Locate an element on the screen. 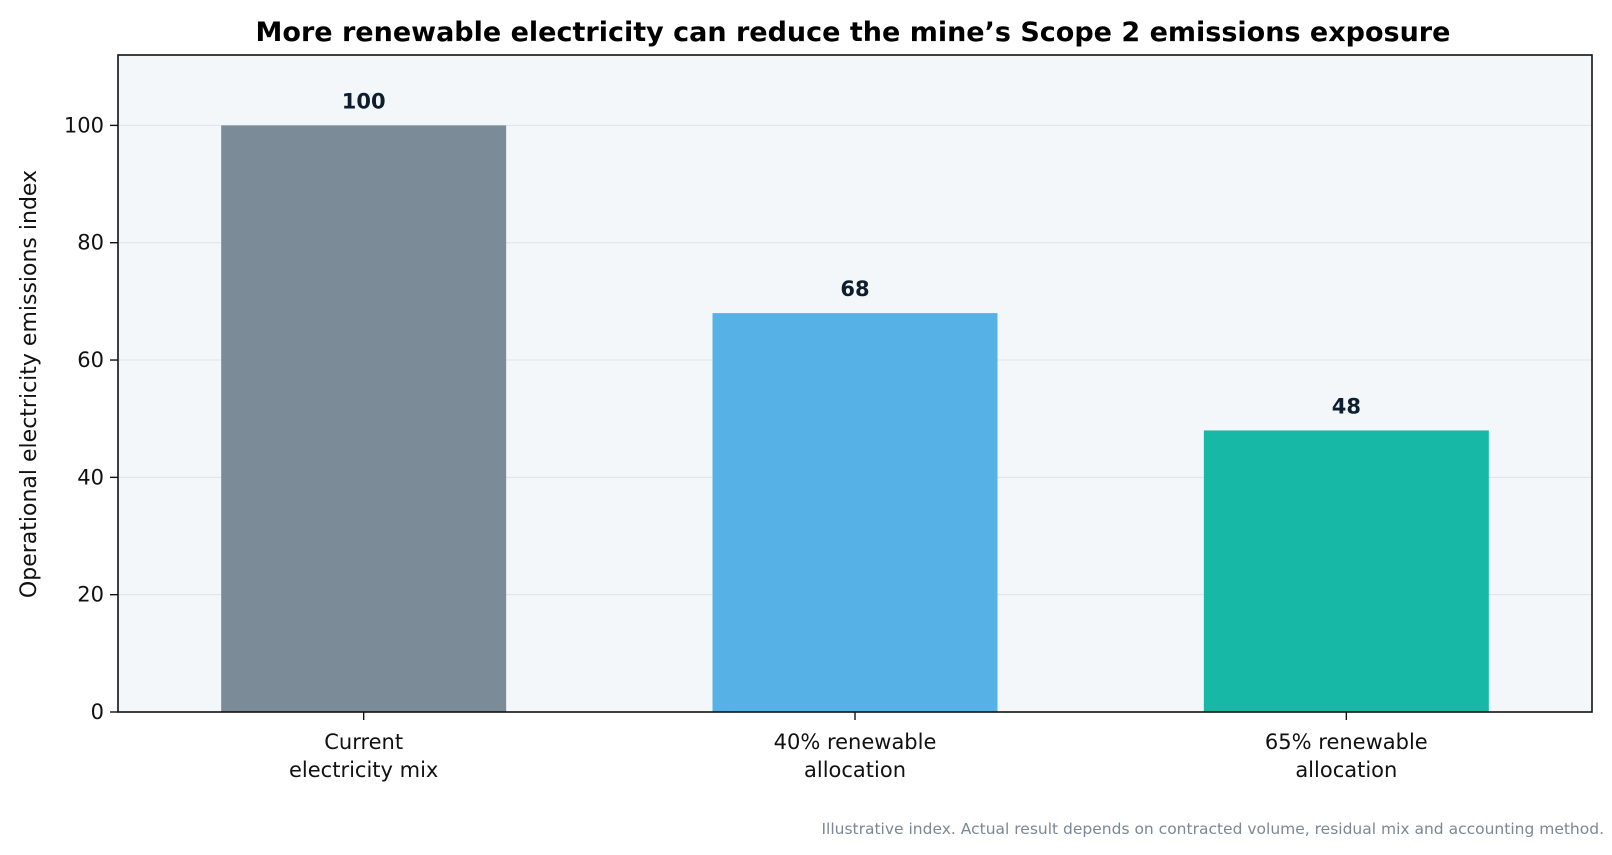 This screenshot has height=855, width=1612. y-tick-label: 100 is located at coordinates (84, 125).